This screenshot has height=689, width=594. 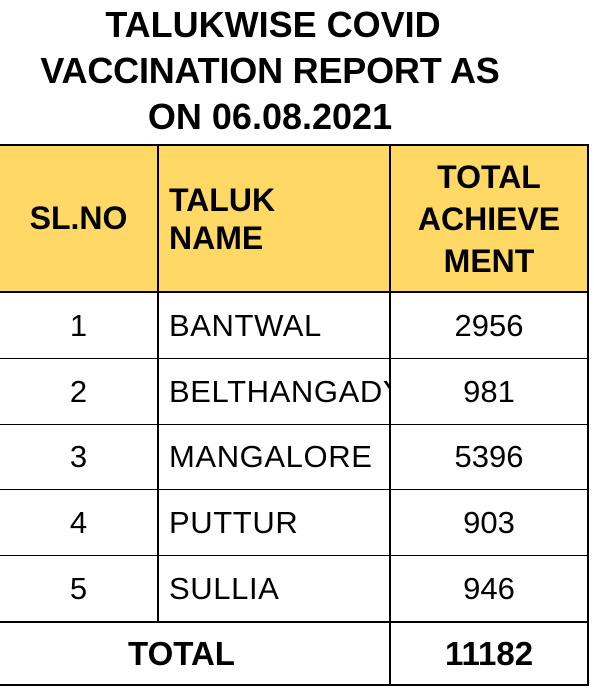 What do you see at coordinates (181, 653) in the screenshot?
I see `total-label: TOTAL` at bounding box center [181, 653].